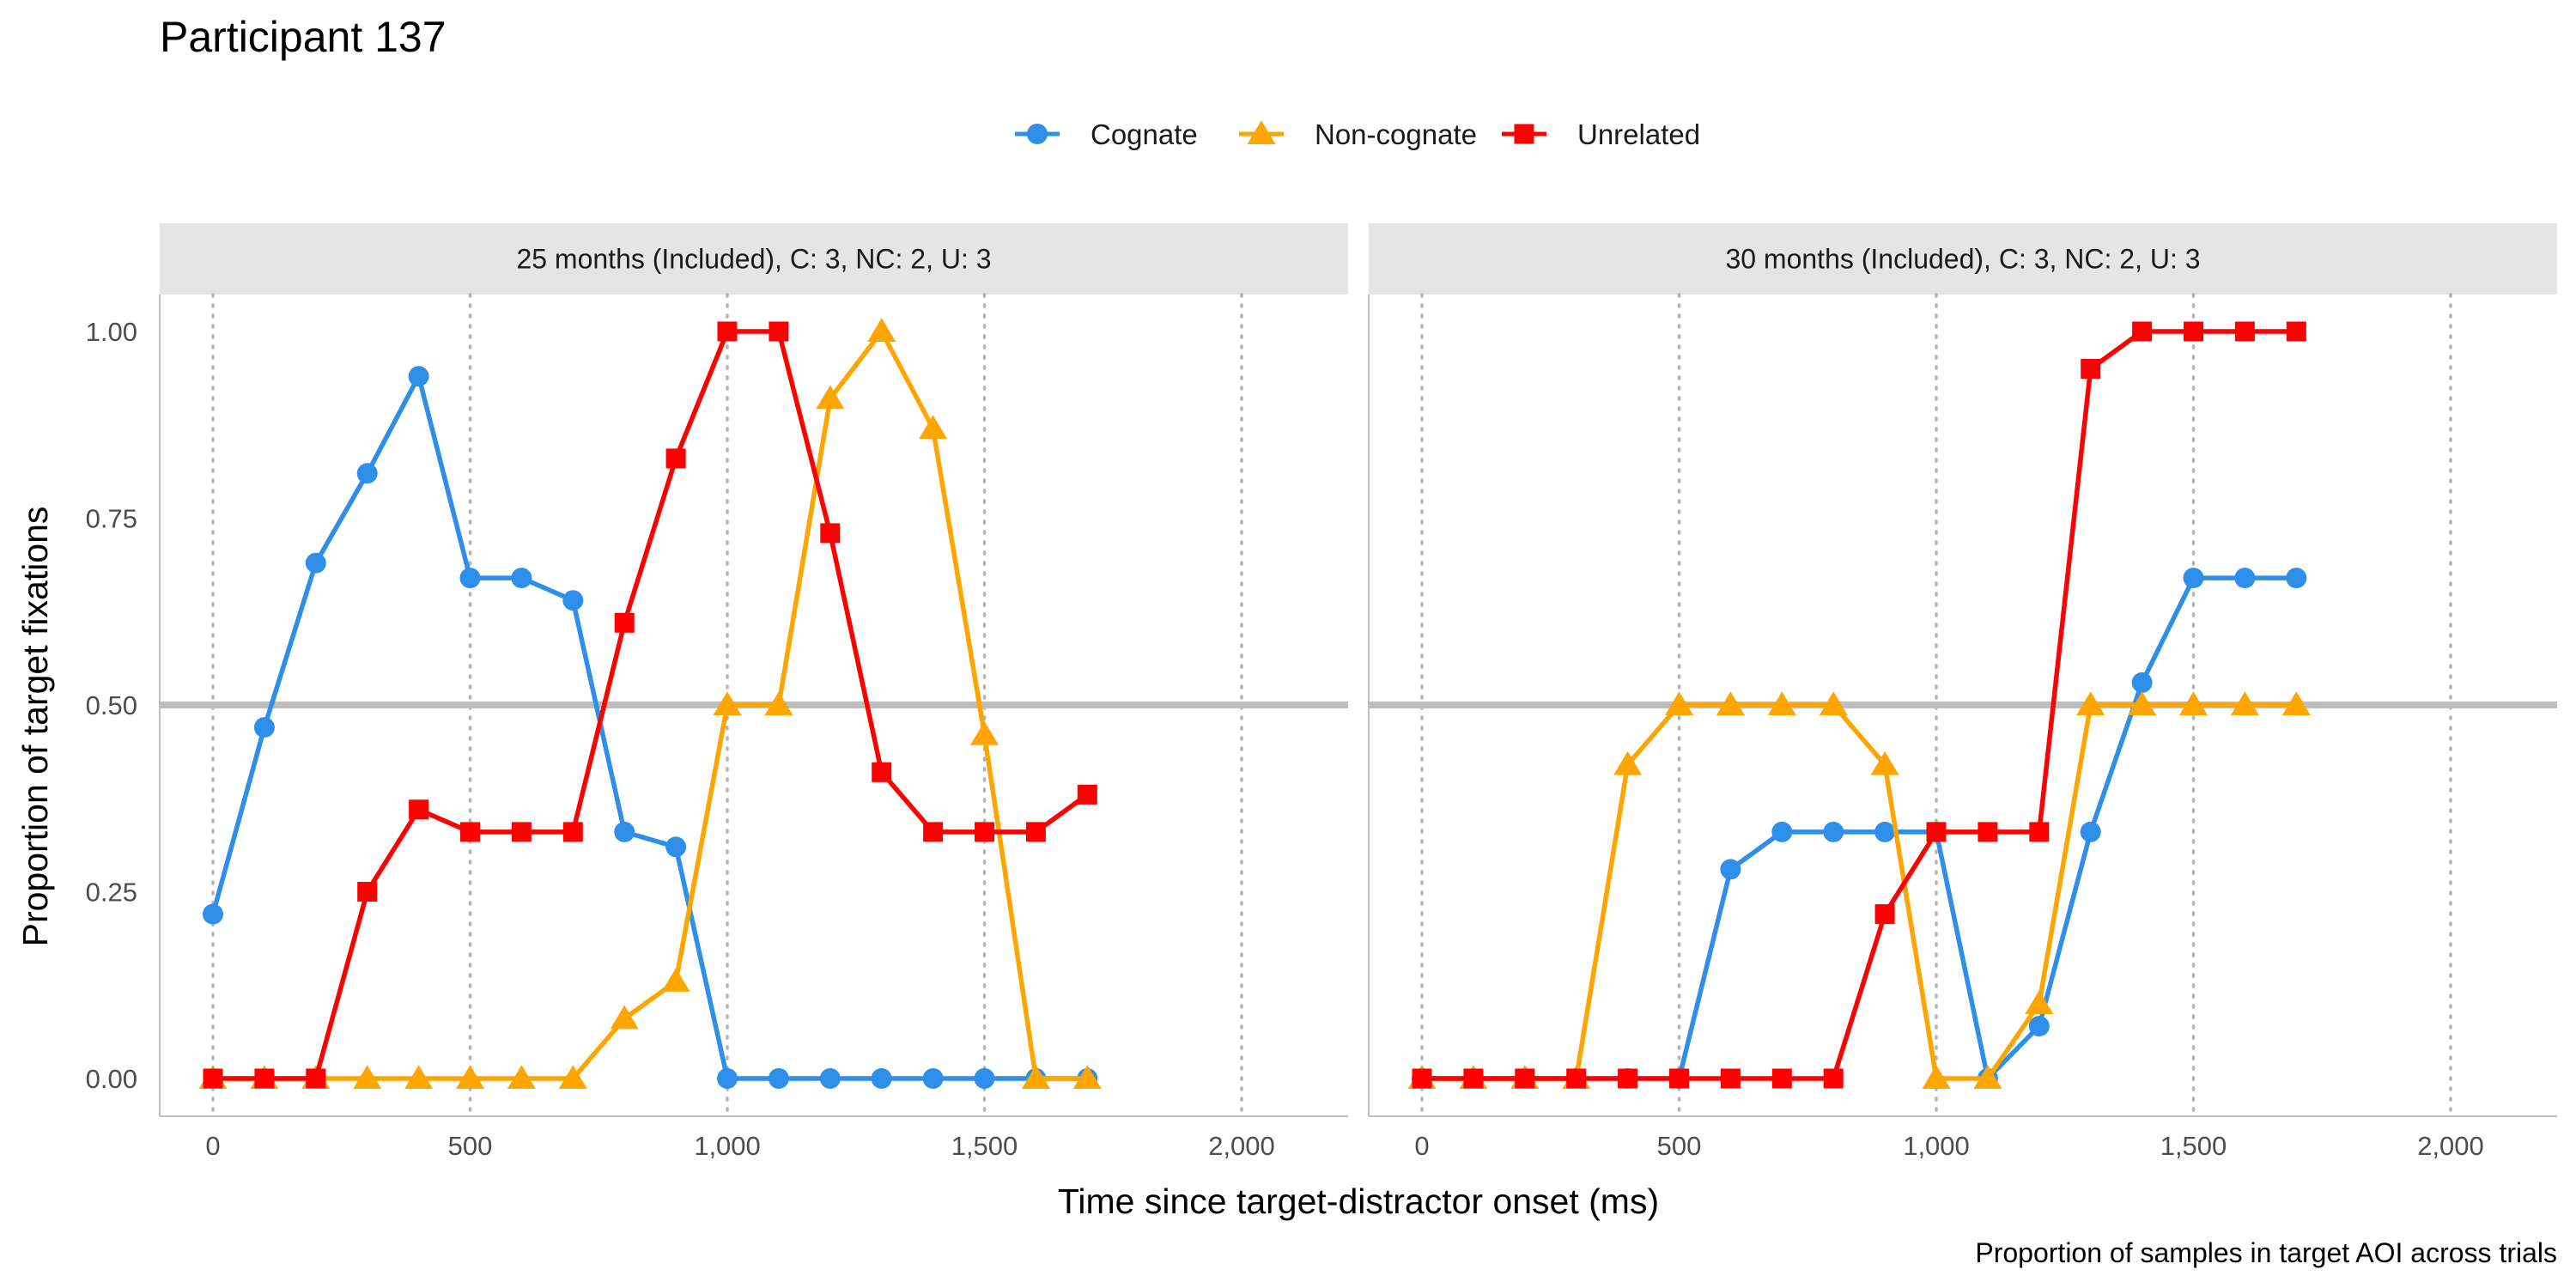  I want to click on legend-key-marker, so click(1524, 134).